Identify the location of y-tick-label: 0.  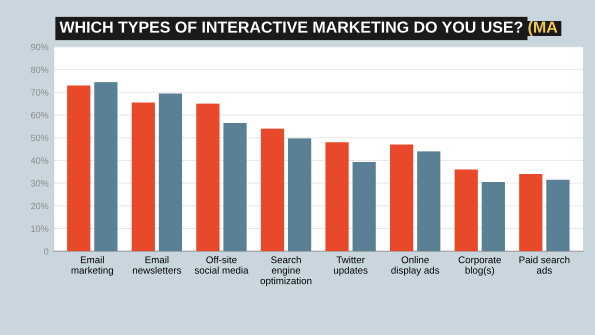
(46, 251).